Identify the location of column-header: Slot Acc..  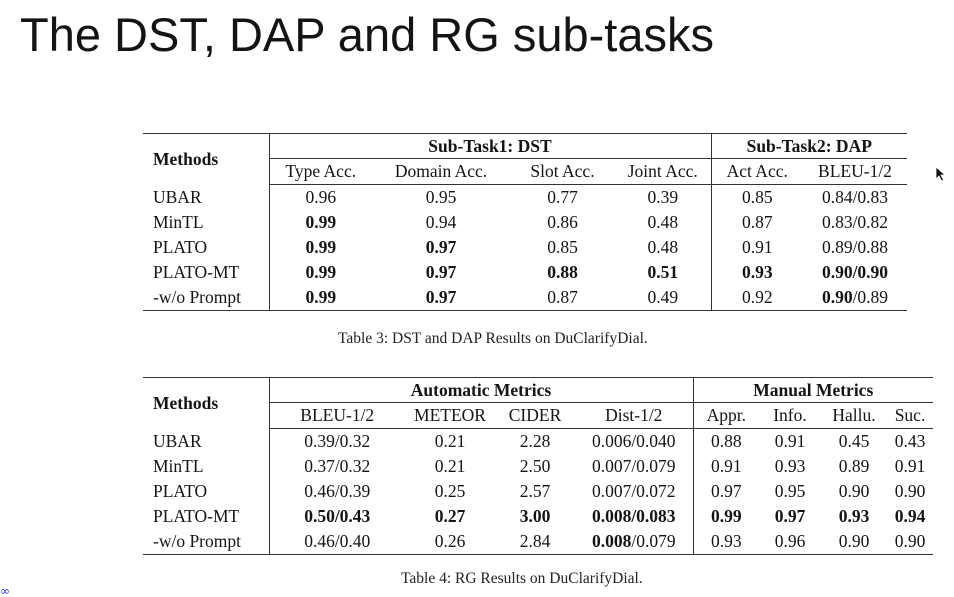
(562, 171).